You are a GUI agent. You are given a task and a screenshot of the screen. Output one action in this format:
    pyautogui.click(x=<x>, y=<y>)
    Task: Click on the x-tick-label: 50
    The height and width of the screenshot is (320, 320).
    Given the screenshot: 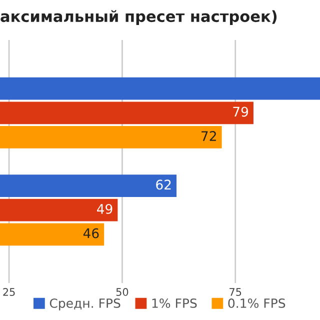 What is the action you would take?
    pyautogui.click(x=122, y=292)
    